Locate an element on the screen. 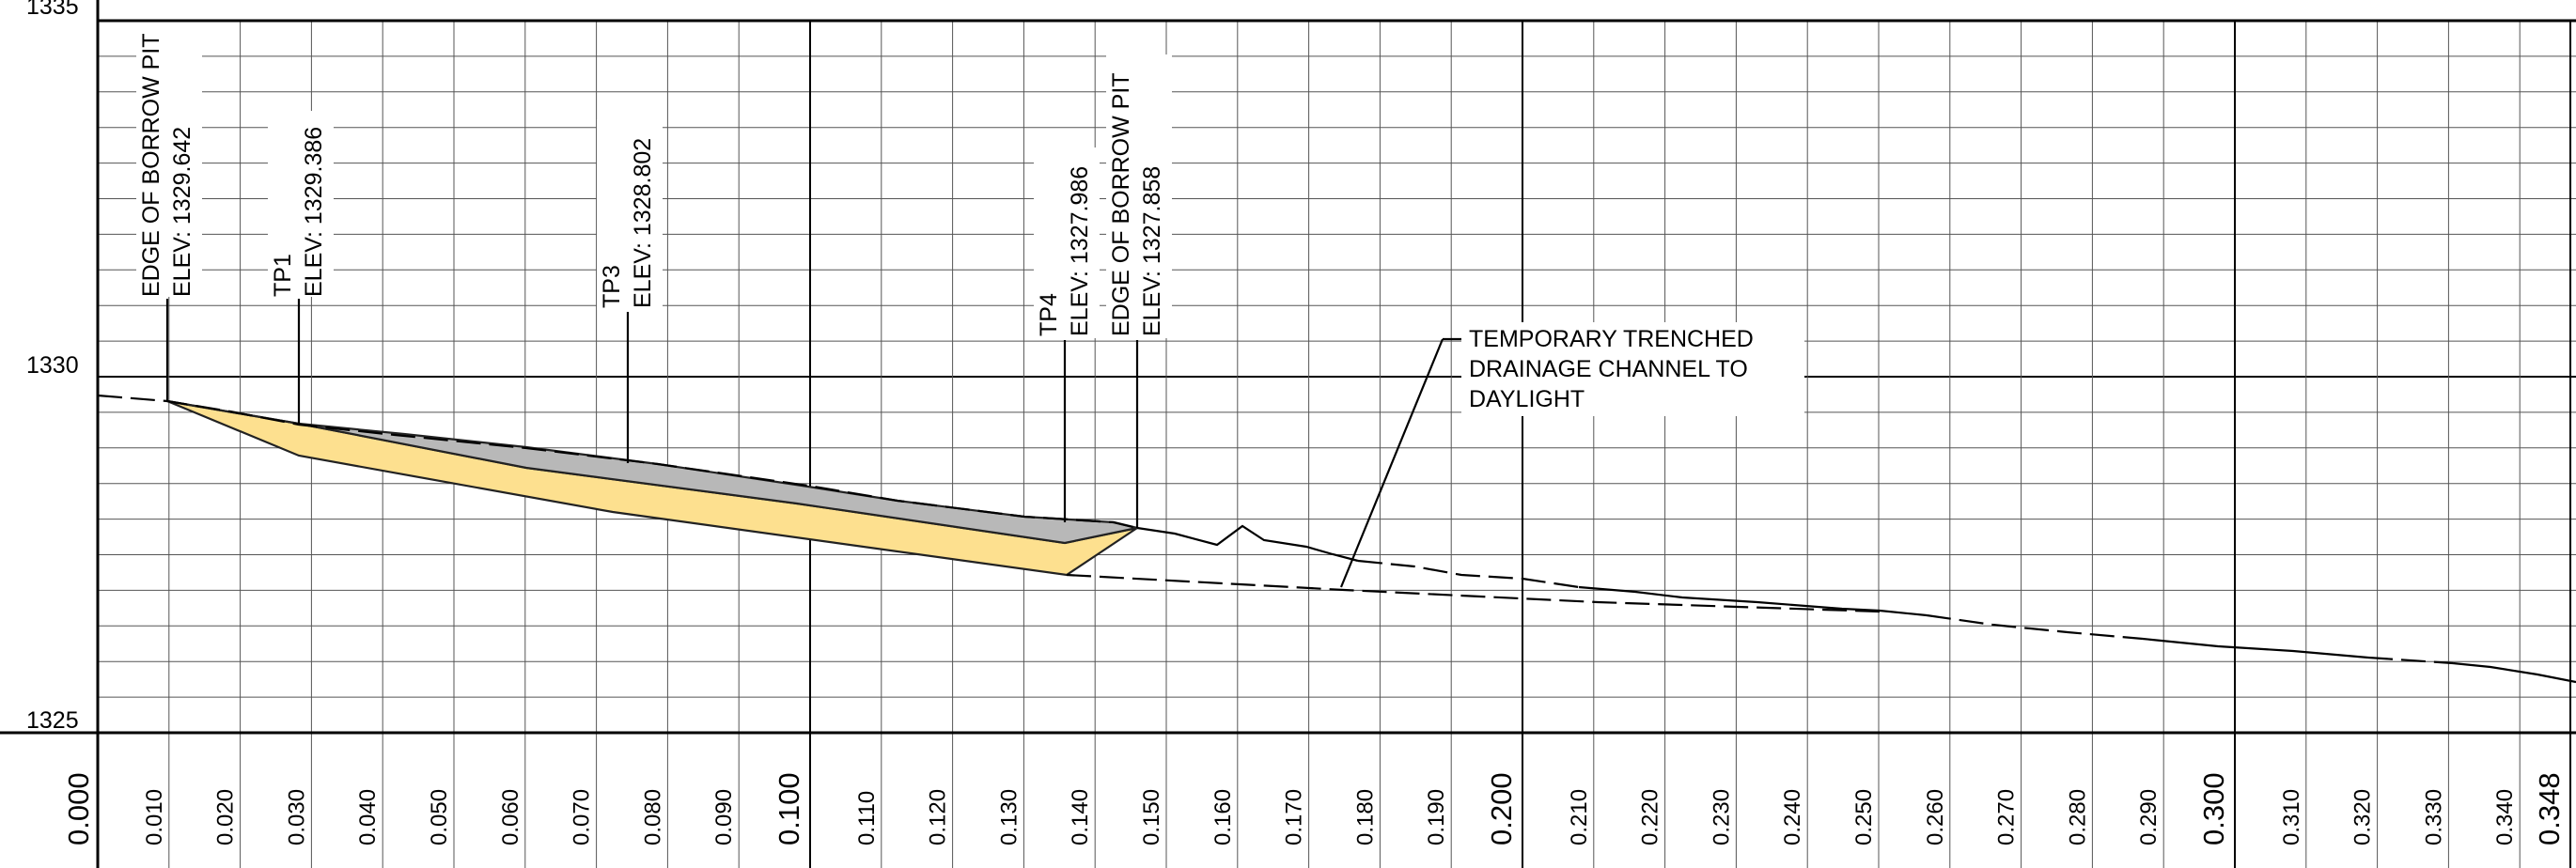  label-edge-borrow-pit-left: EDGE OF BORROW PIT ELEV: 1329.642 is located at coordinates (169, 157).